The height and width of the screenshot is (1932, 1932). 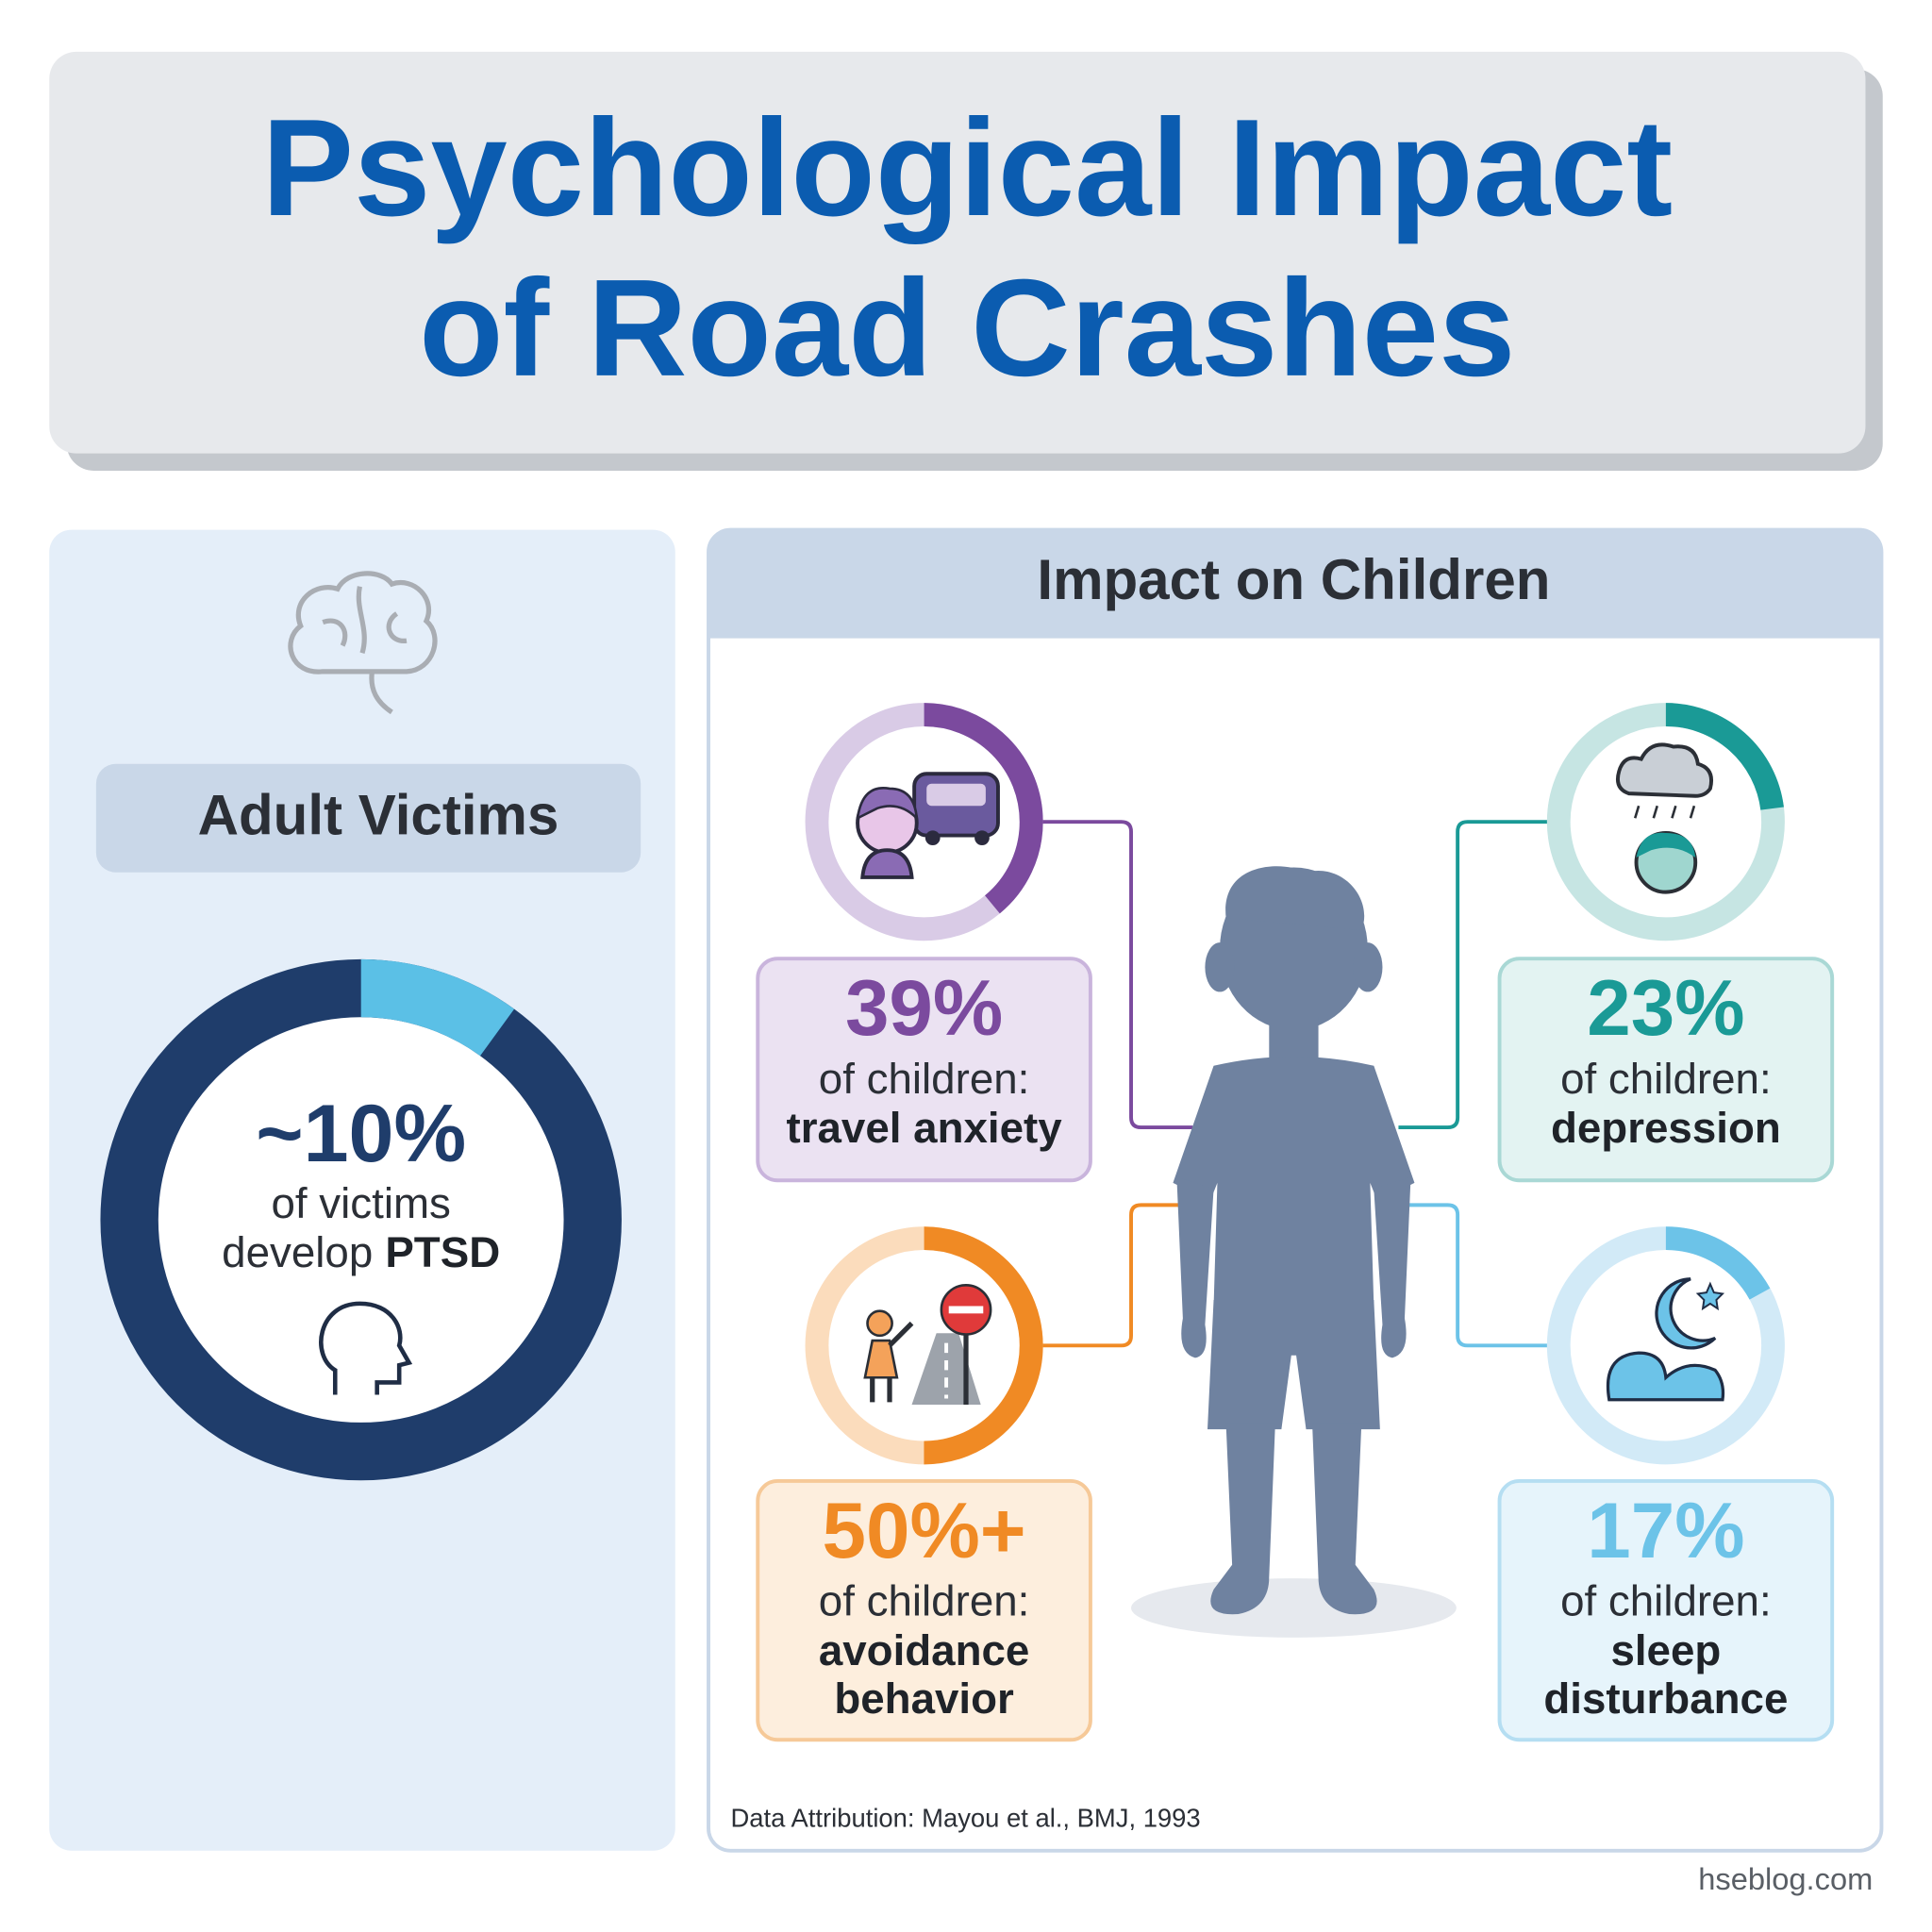 I want to click on child-silhouette, so click(x=1294, y=1252).